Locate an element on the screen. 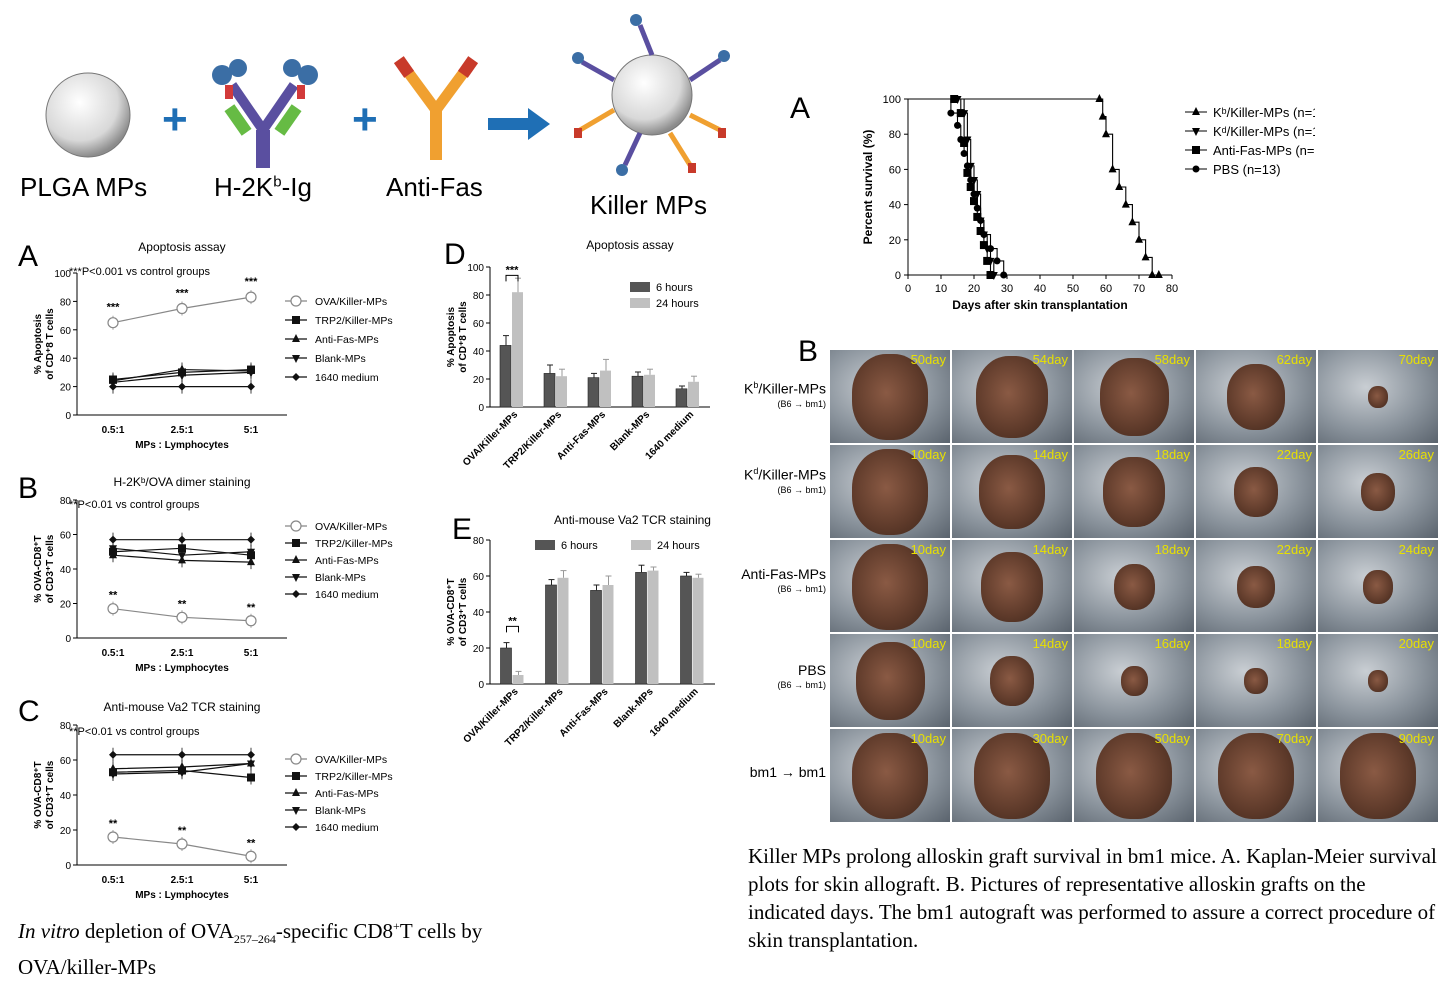 This screenshot has height=984, width=1450. panel-letter-a: A is located at coordinates (28, 256).